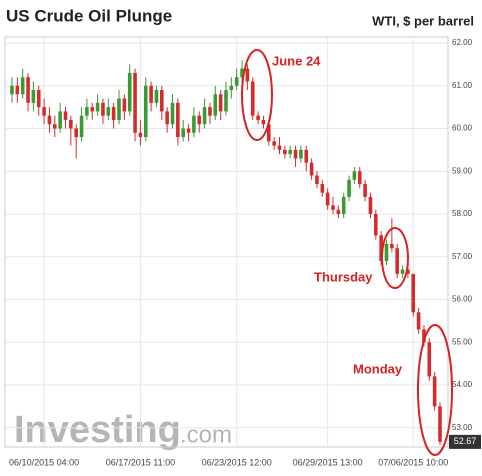 This screenshot has width=482, height=476. What do you see at coordinates (237, 462) in the screenshot?
I see `x-tick-label: 06/23/2015 12:00` at bounding box center [237, 462].